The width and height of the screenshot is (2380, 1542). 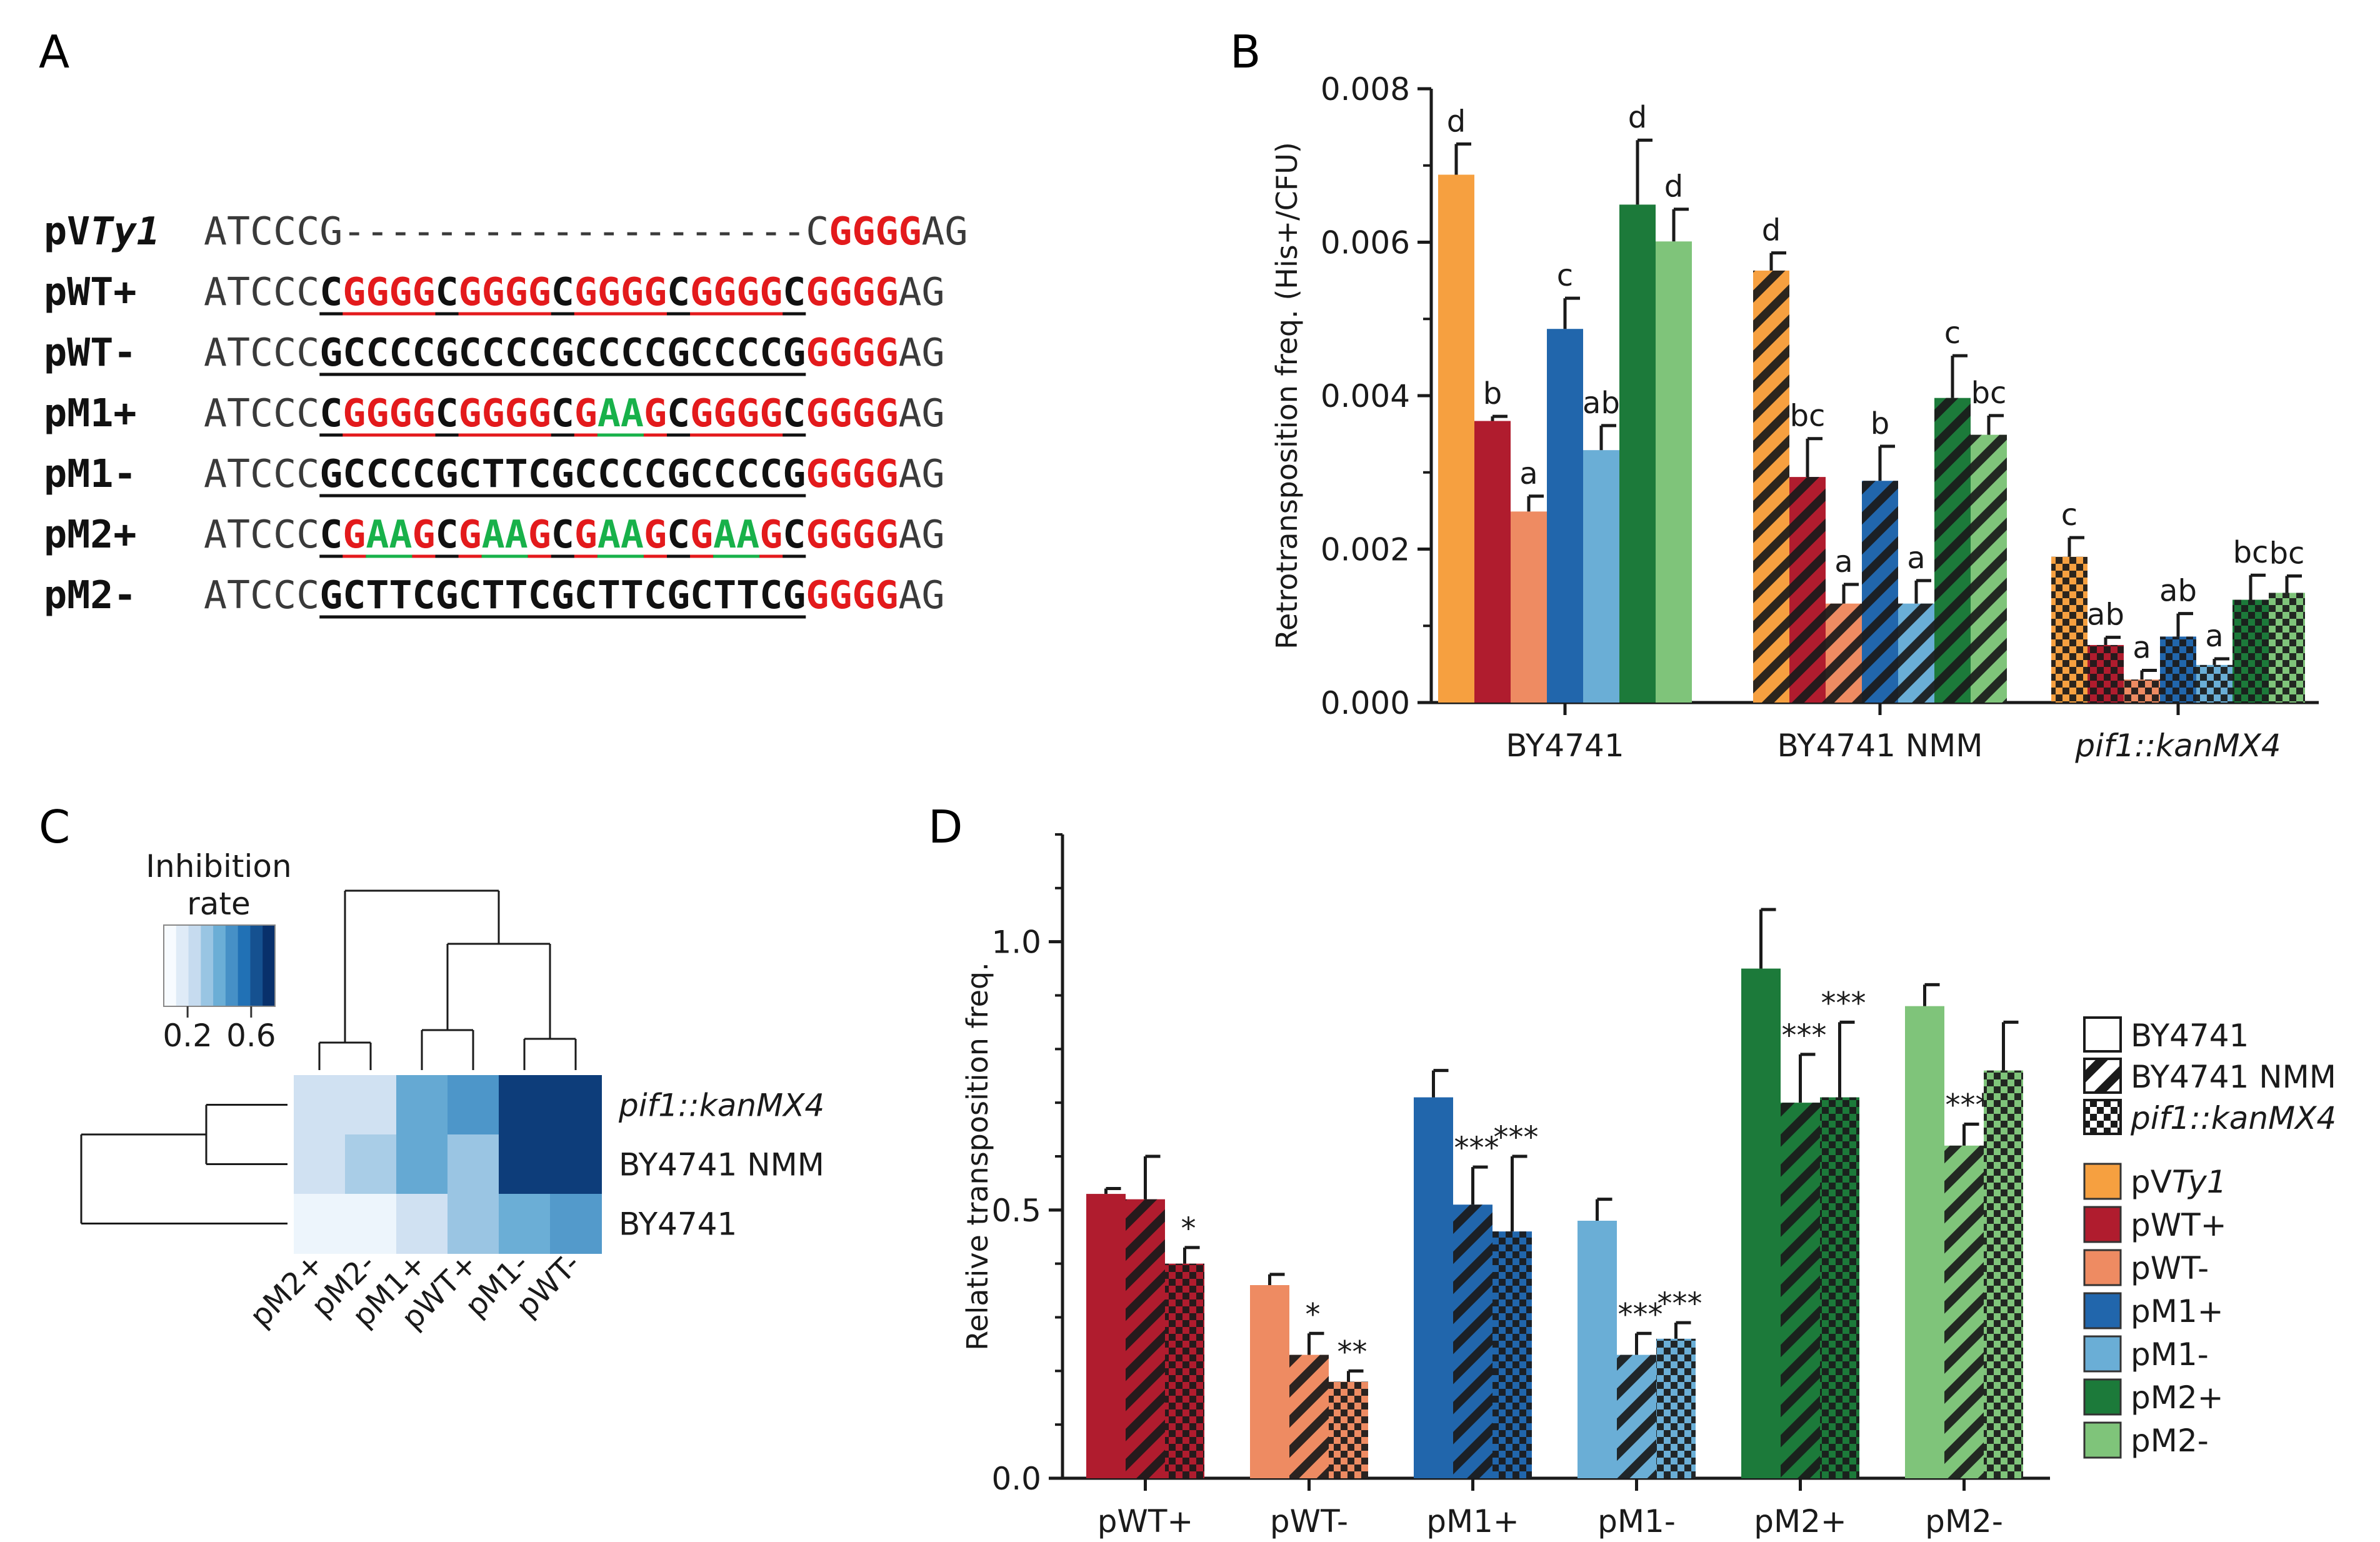 I want to click on legend-label: BY4741 NMM, so click(x=2233, y=1077).